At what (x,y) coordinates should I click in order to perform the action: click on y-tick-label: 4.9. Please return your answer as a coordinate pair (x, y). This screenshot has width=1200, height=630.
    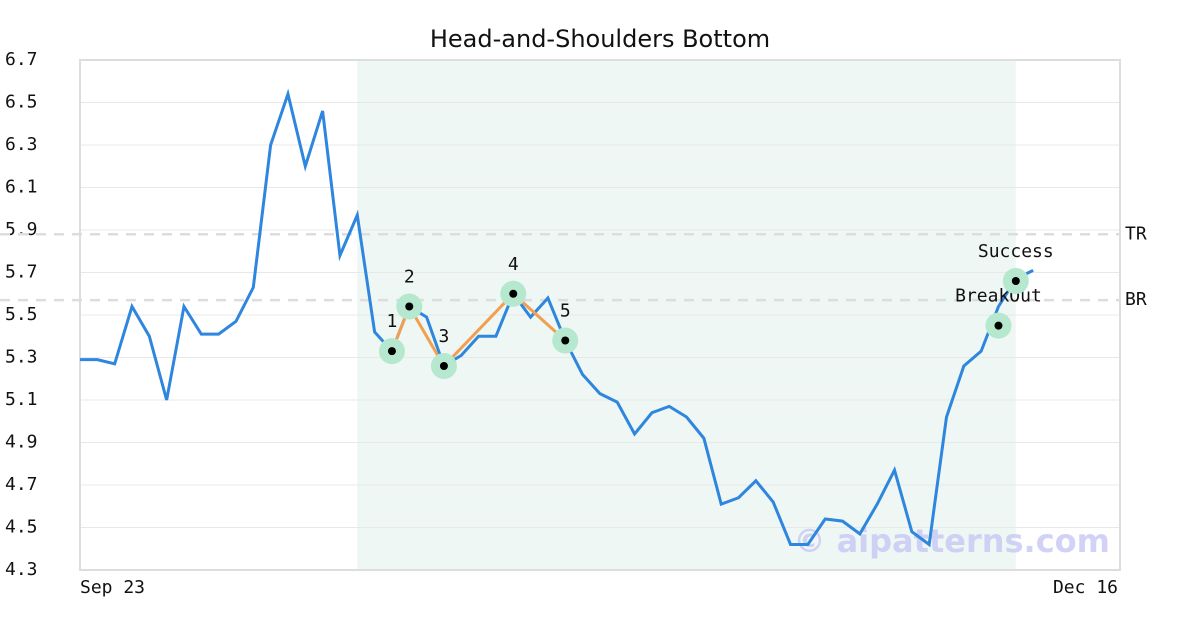
    Looking at the image, I should click on (21, 442).